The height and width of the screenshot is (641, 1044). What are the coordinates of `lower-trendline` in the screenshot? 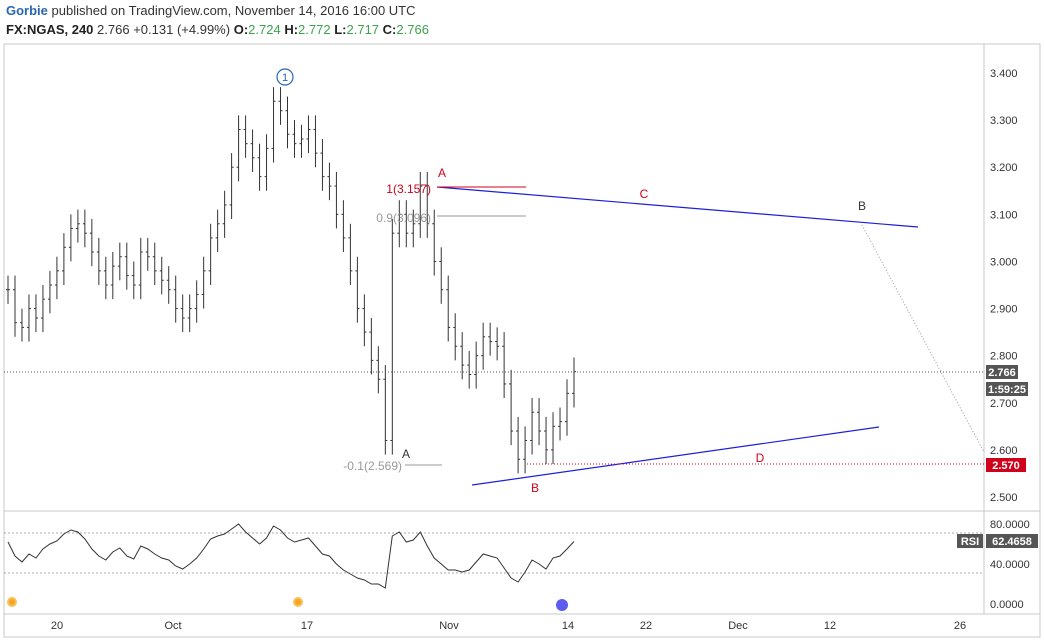 It's located at (675, 456).